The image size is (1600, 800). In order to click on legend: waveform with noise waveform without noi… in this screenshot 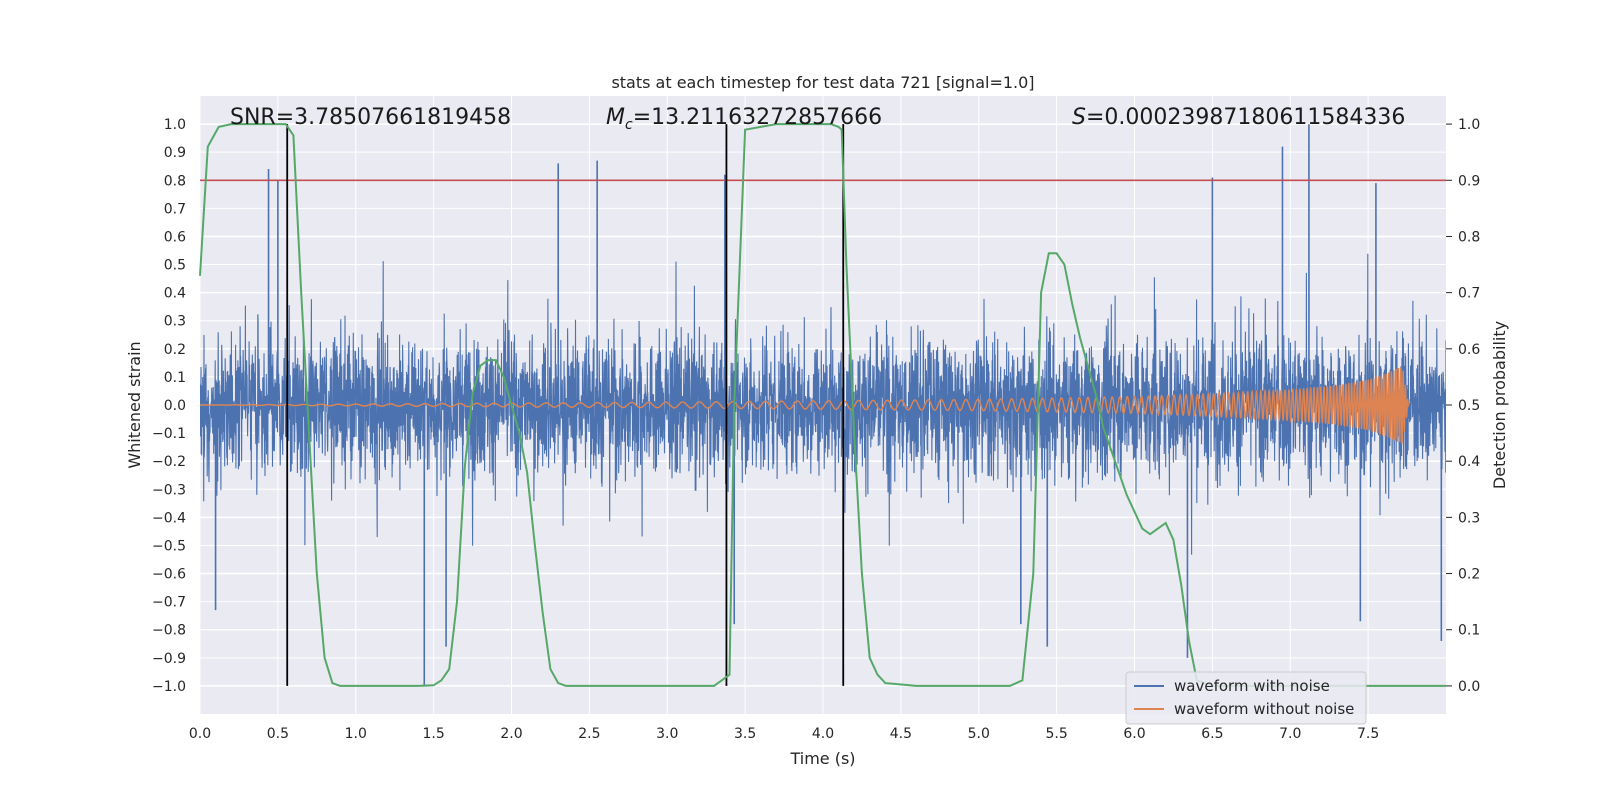, I will do `click(1246, 698)`.